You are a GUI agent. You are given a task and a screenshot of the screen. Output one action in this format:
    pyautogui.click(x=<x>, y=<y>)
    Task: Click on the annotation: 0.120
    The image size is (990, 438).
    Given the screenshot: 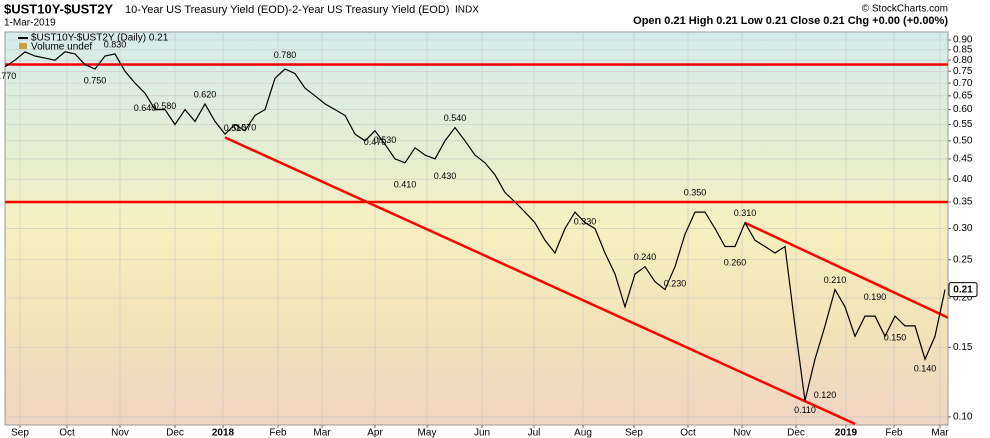 What is the action you would take?
    pyautogui.click(x=825, y=395)
    